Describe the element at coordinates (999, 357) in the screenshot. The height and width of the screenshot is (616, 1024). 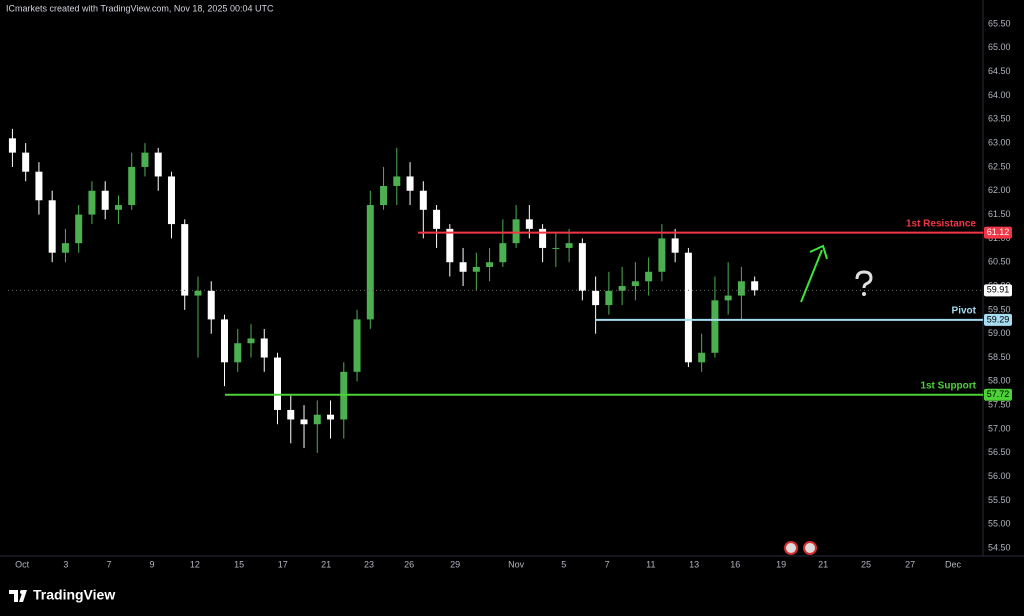
I see `y-tick-label: 58.50` at that location.